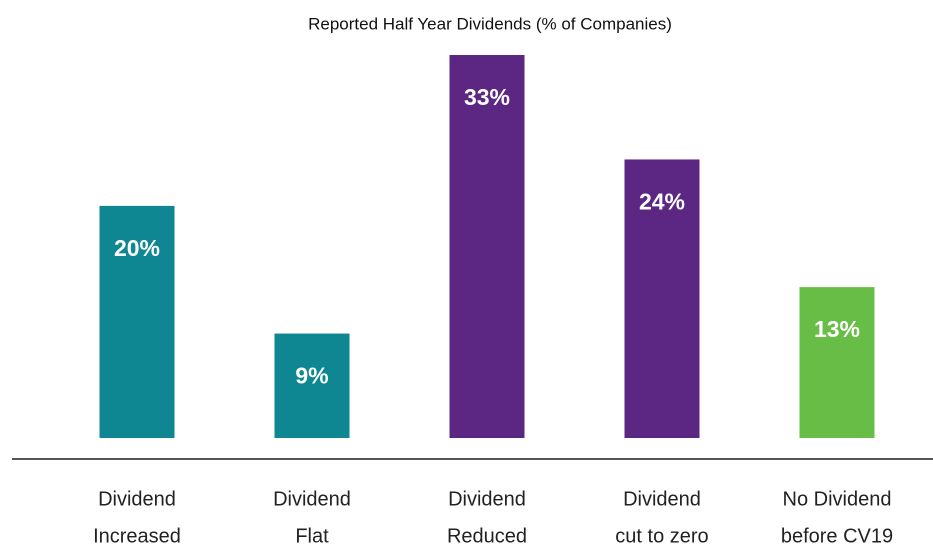  What do you see at coordinates (137, 248) in the screenshot?
I see `value-label: 20%` at bounding box center [137, 248].